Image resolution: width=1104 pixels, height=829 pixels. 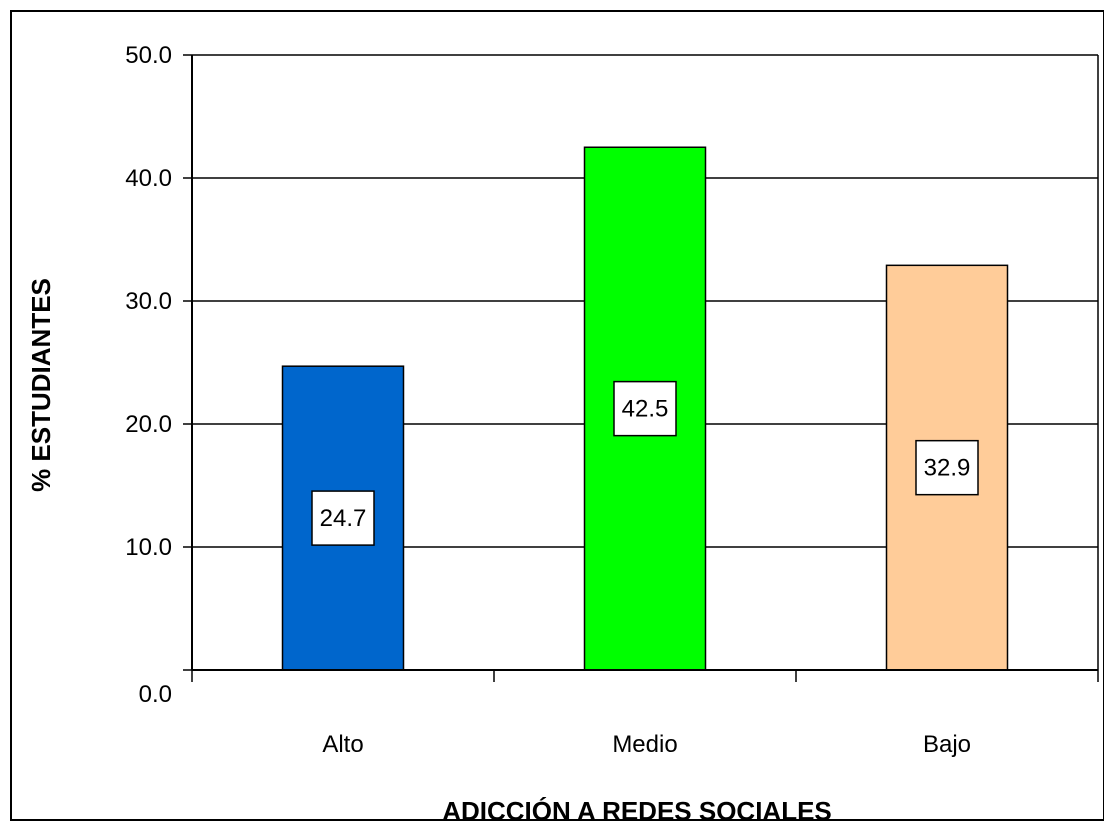 I want to click on y-tick-label: 20.0, so click(x=148, y=424).